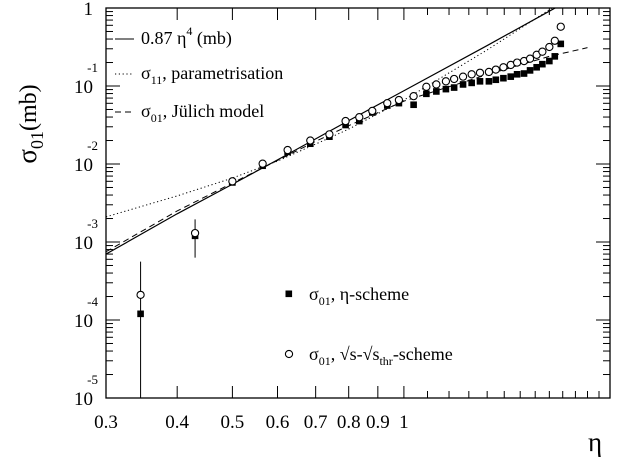 The width and height of the screenshot is (623, 460). I want to click on x-tick-label: 0.8, so click(349, 422).